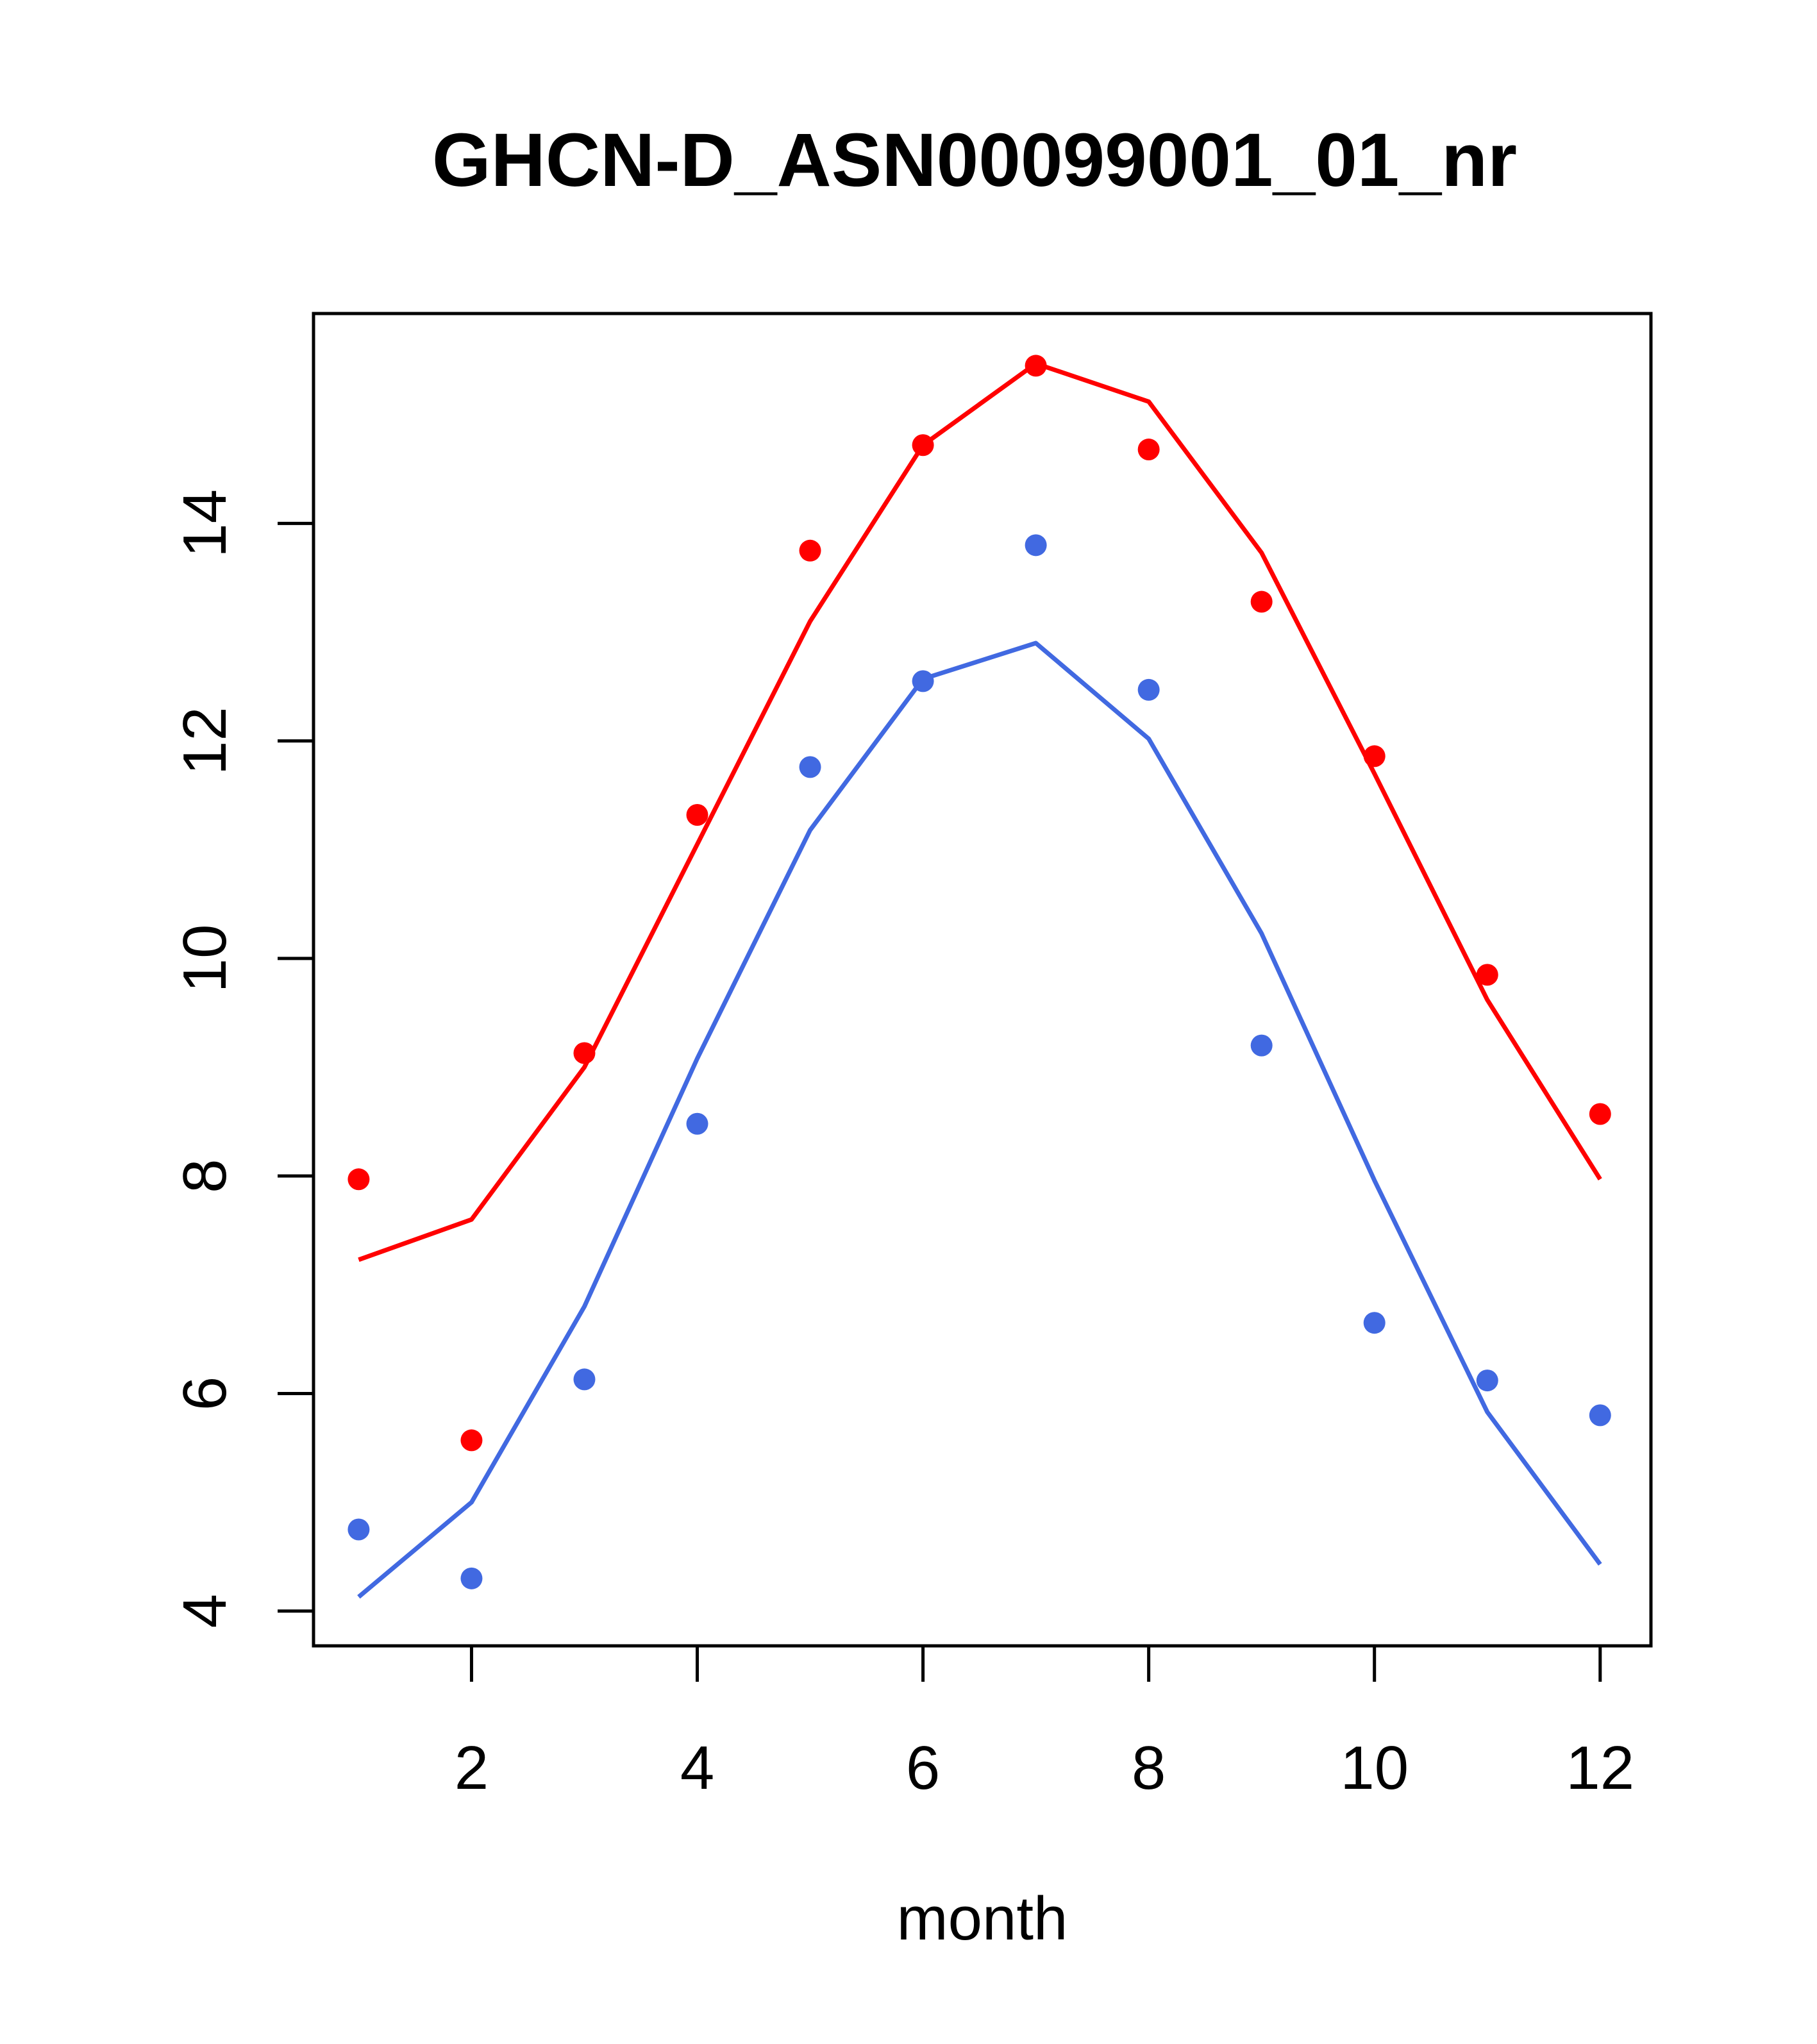 This screenshot has width=1817, height=2044. What do you see at coordinates (975, 160) in the screenshot?
I see `chart-title: GHCN-D_ASN00099001_01_nr` at bounding box center [975, 160].